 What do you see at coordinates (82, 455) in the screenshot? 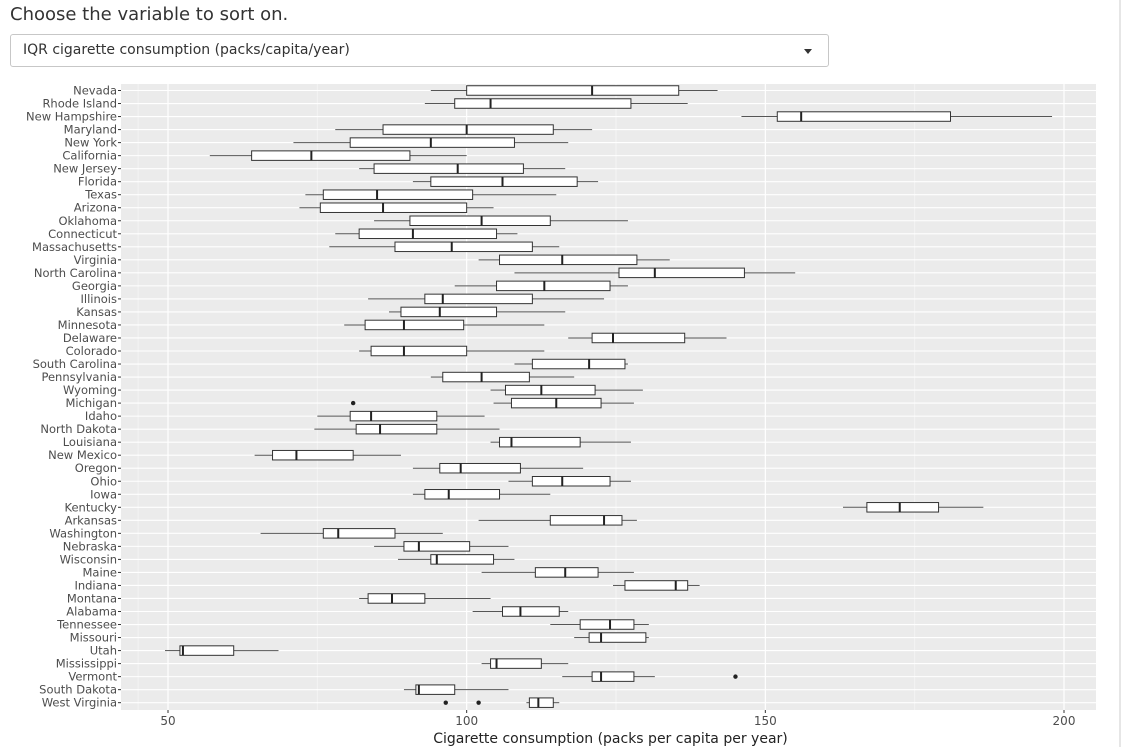
I see `y-tick-label: New Mexico` at bounding box center [82, 455].